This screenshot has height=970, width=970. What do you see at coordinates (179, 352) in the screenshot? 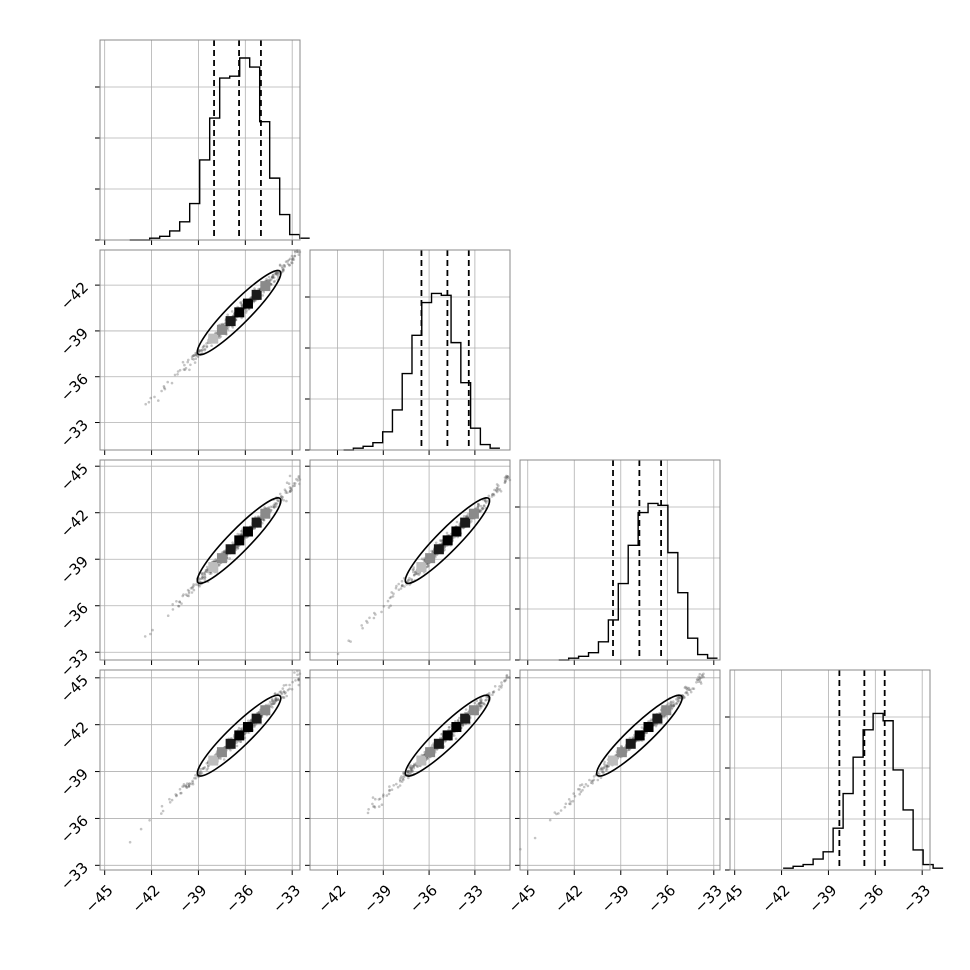
I see `scatter-panel-1-0: −33 −36 −39 −42` at bounding box center [179, 352].